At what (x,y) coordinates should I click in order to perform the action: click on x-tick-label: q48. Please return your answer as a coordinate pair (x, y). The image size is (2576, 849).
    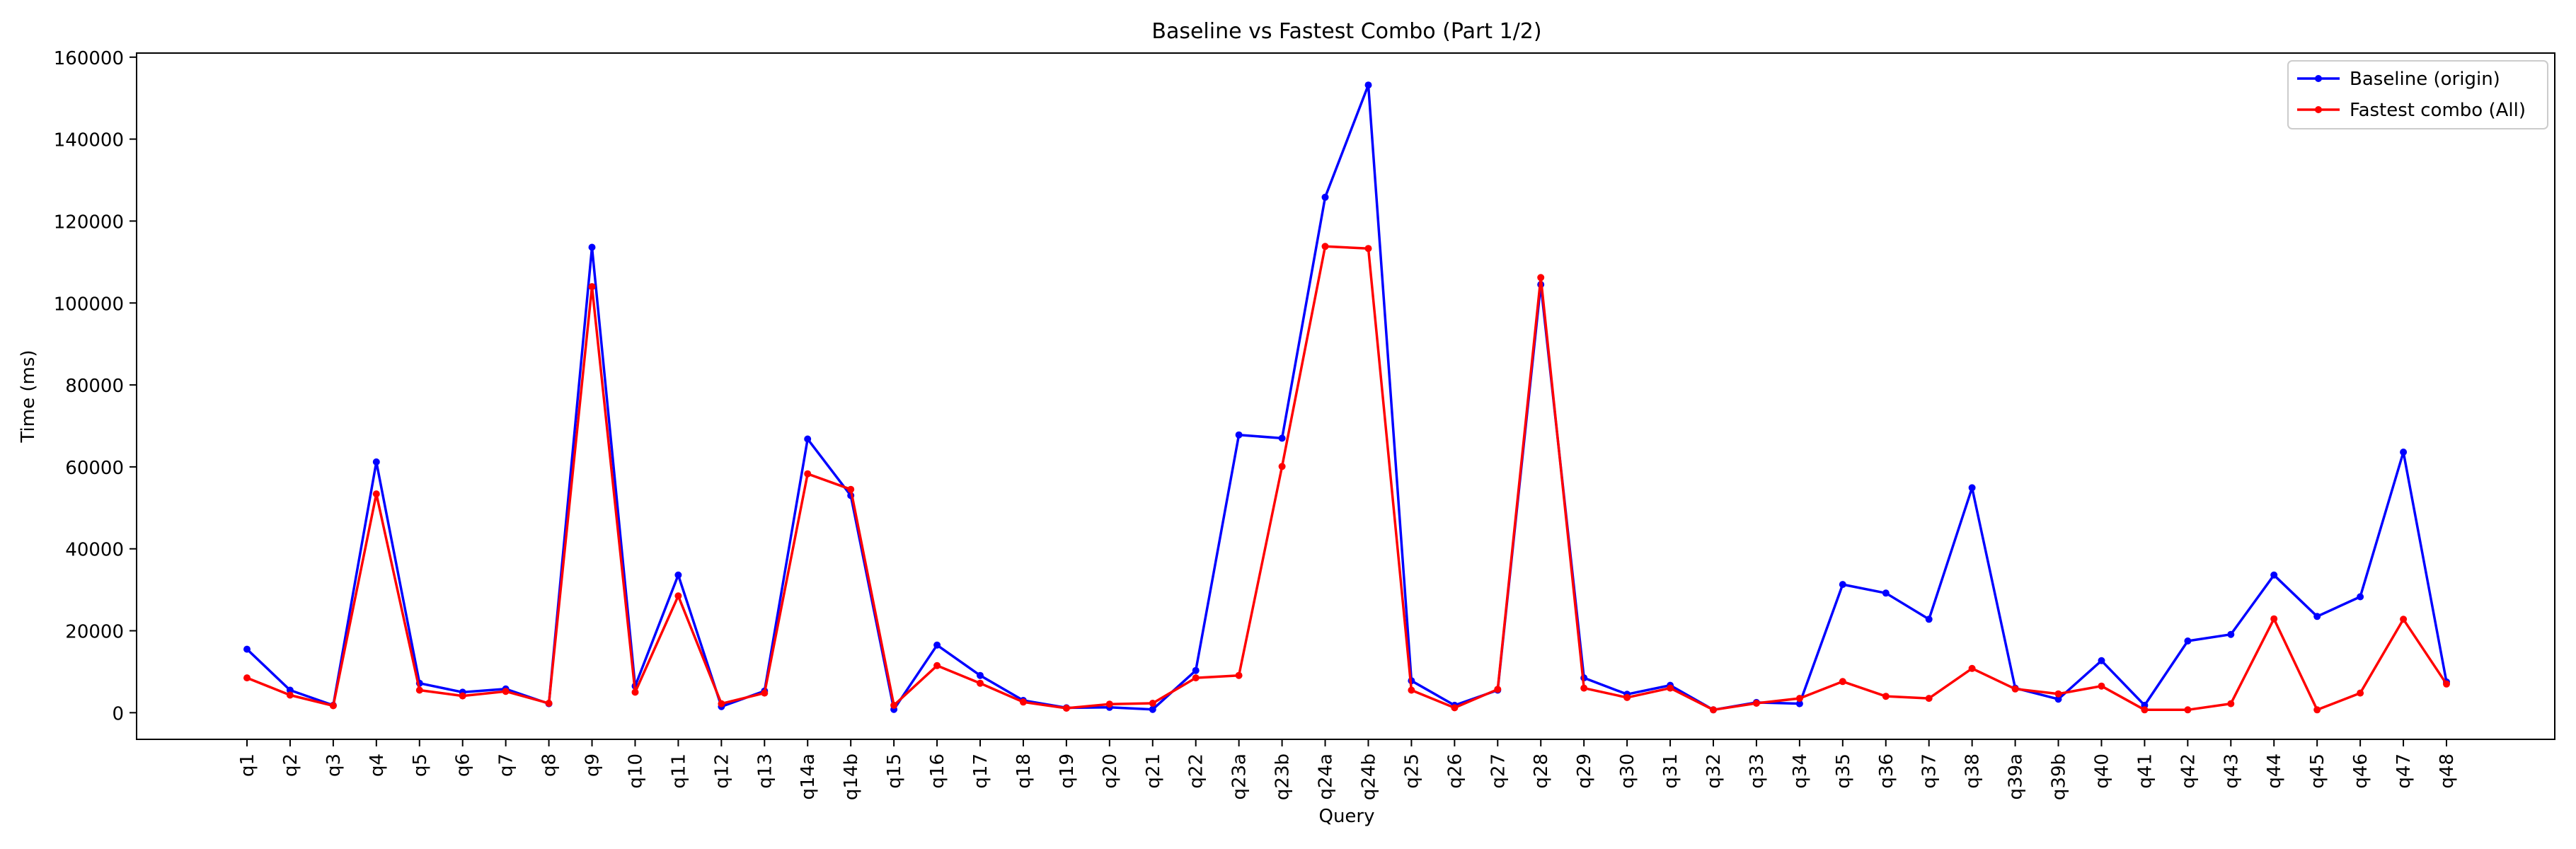
    Looking at the image, I should click on (2448, 771).